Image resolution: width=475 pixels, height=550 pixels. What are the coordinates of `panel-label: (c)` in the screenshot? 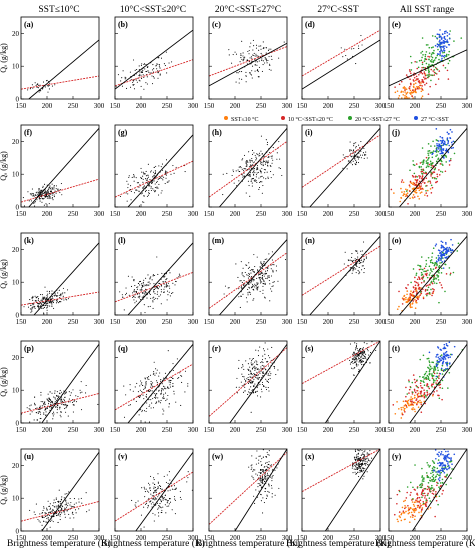 It's located at (216, 24).